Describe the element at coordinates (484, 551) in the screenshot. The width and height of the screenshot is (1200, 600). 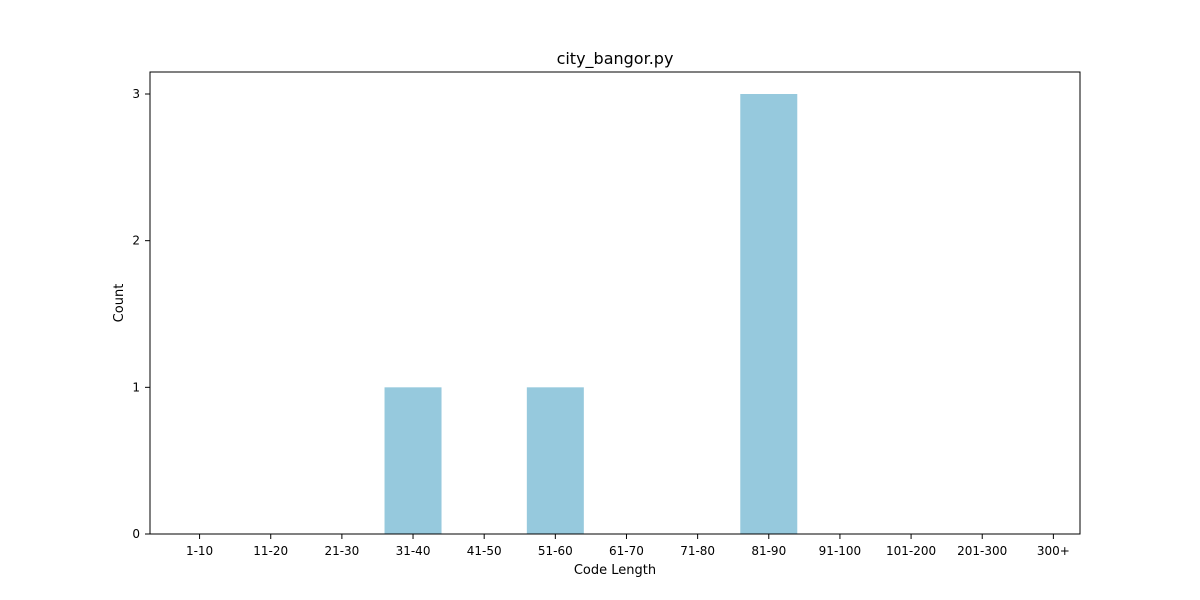
I see `x-tick-label: 41-50` at that location.